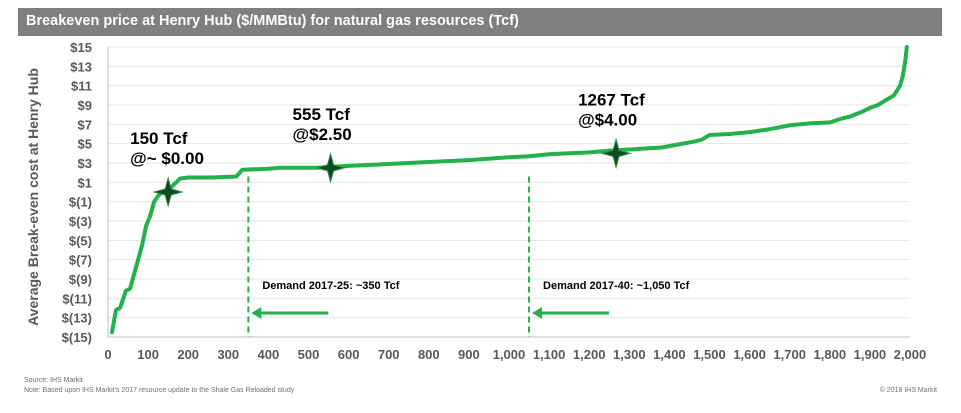 The width and height of the screenshot is (961, 413). Describe the element at coordinates (616, 286) in the screenshot. I see `demand-label: Demand 2017-40: ~1,050 Tcf` at that location.